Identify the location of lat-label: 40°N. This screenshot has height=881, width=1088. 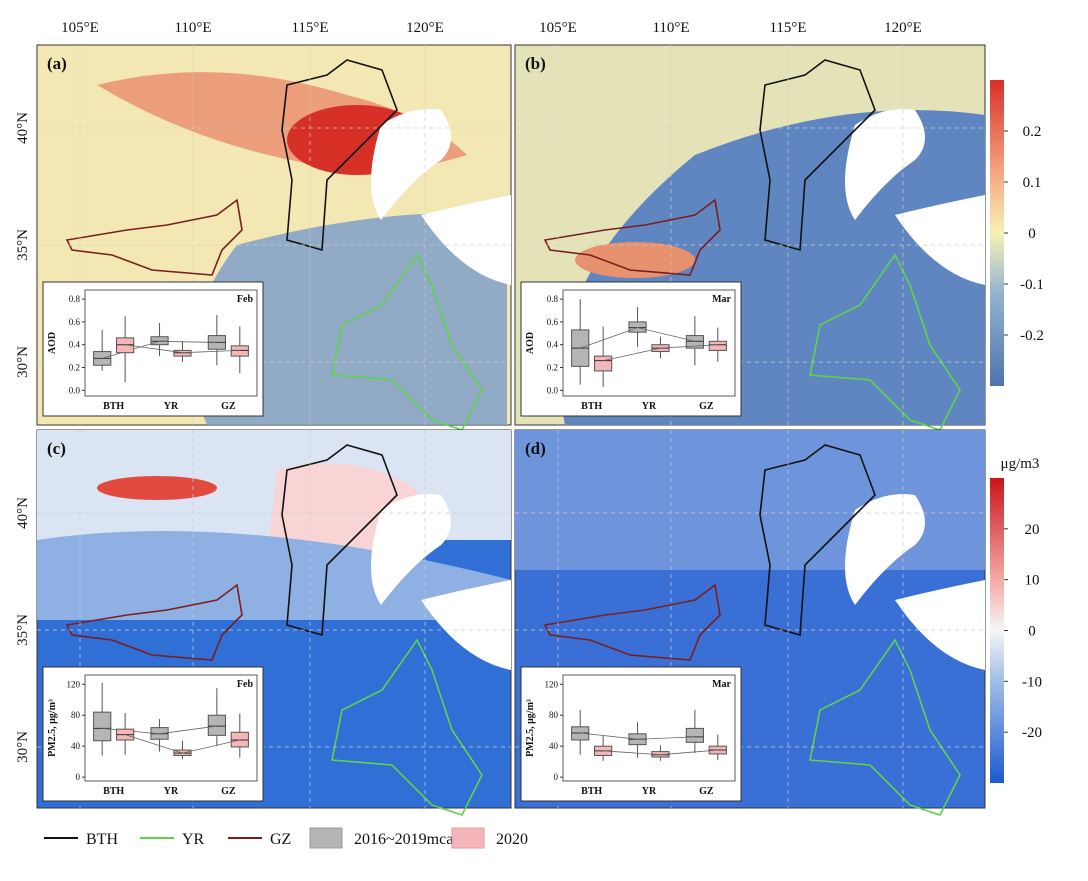
(23, 128).